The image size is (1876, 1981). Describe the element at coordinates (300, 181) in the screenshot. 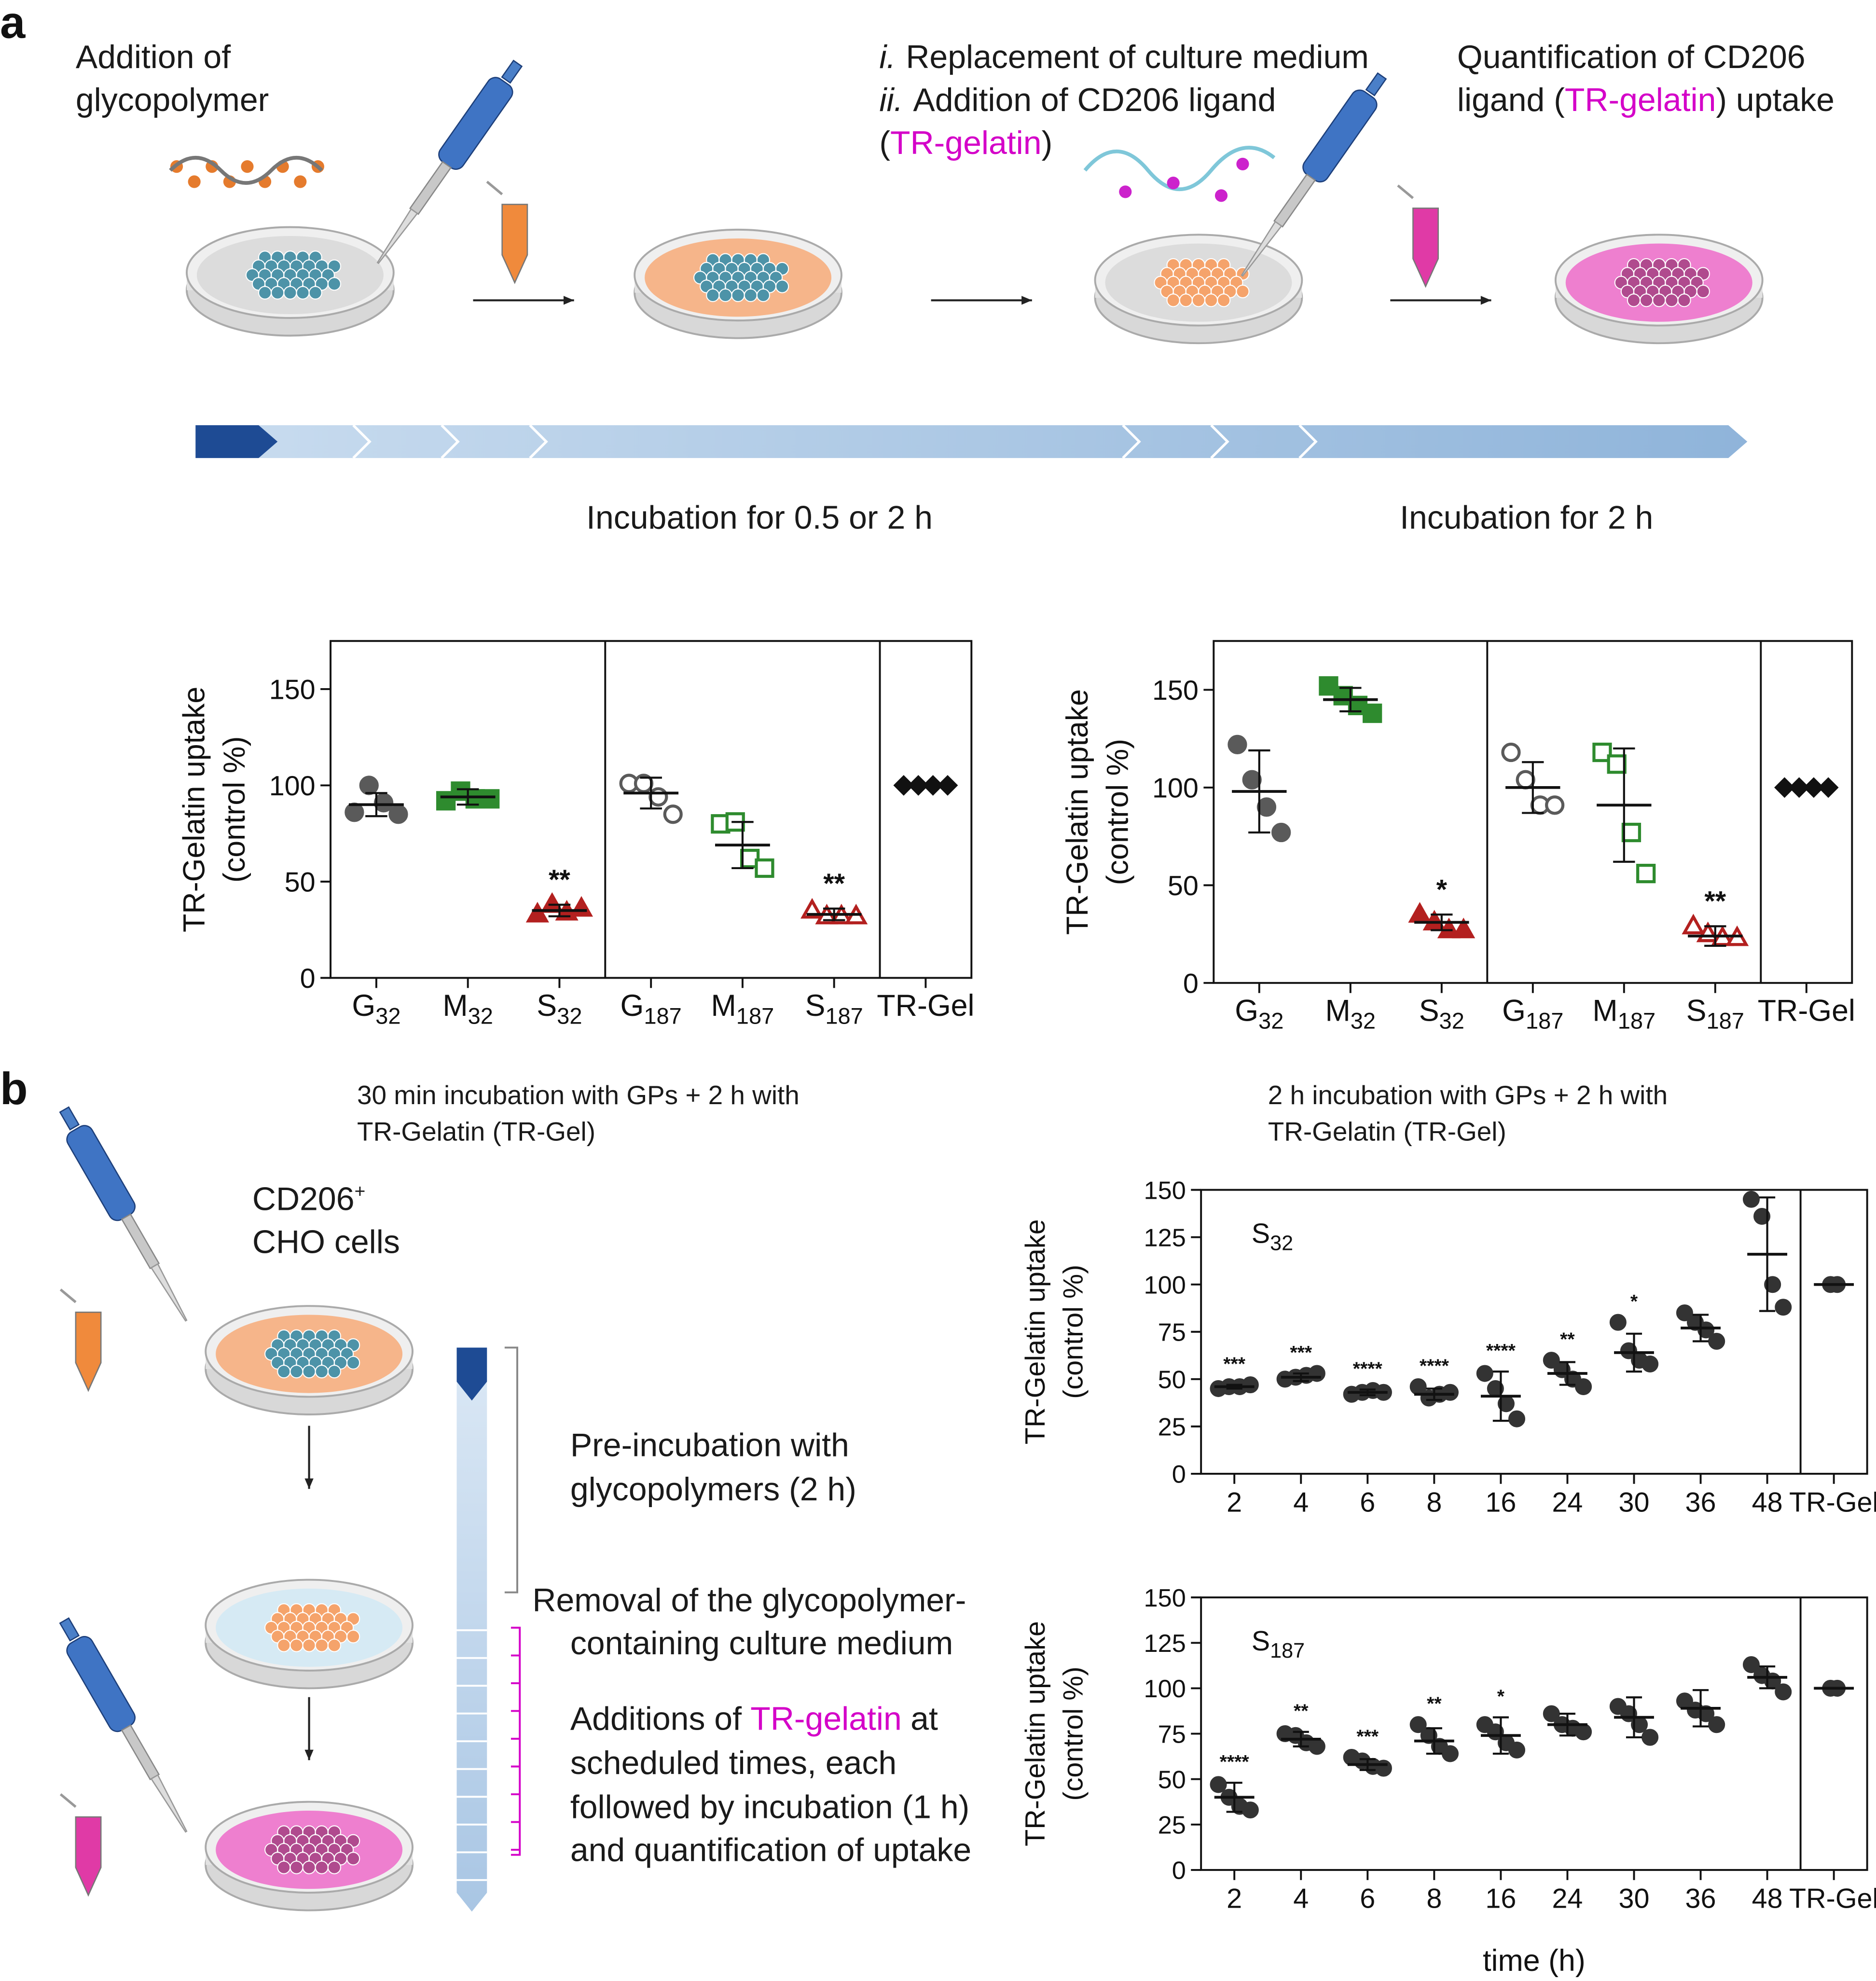

I see `polymer-unit` at that location.